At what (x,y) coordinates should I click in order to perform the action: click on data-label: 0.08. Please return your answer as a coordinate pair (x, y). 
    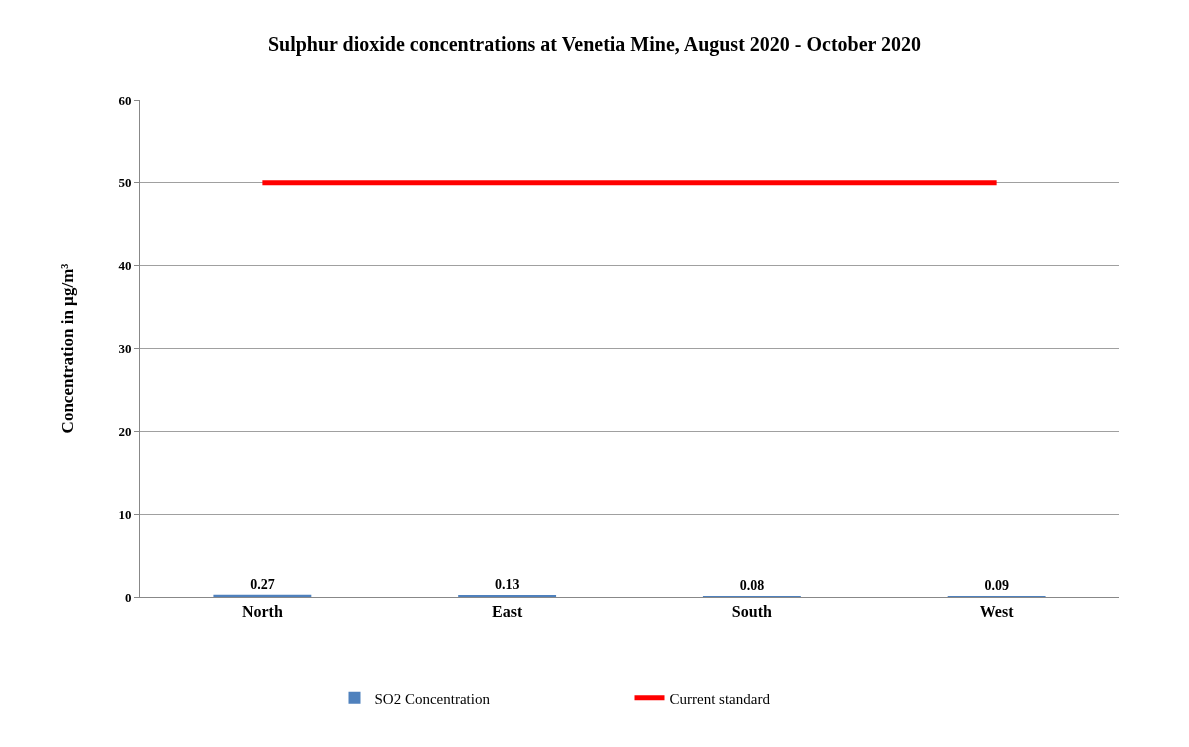
    Looking at the image, I should click on (752, 585).